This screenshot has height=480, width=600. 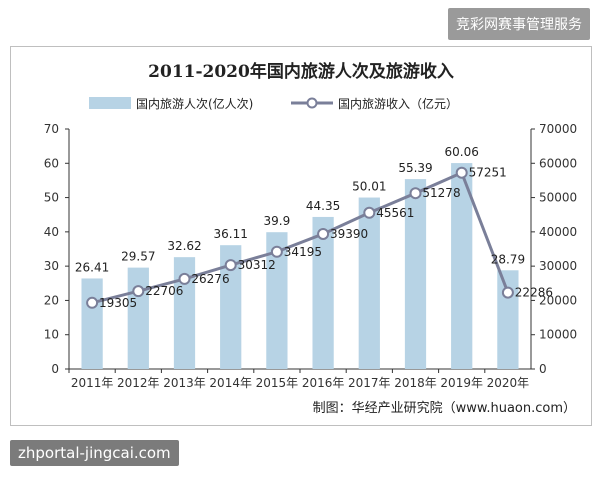 I want to click on x-tick-label: 2016年, so click(x=323, y=383).